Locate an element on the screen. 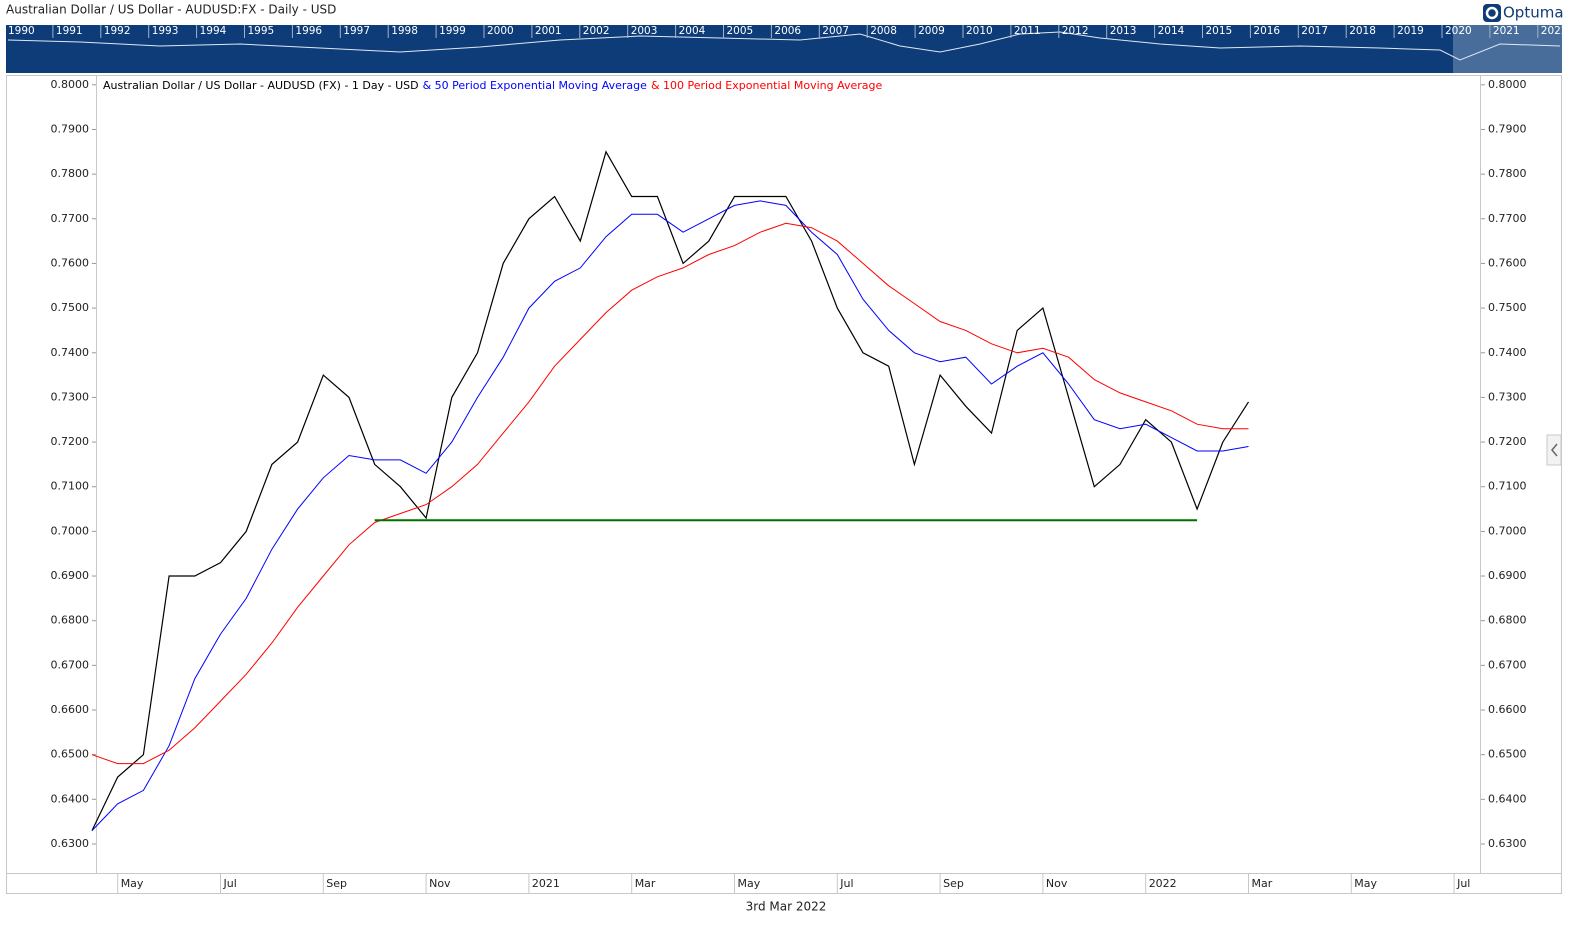 The width and height of the screenshot is (1578, 932). y2-tick-label: 0.6500 is located at coordinates (1507, 754).